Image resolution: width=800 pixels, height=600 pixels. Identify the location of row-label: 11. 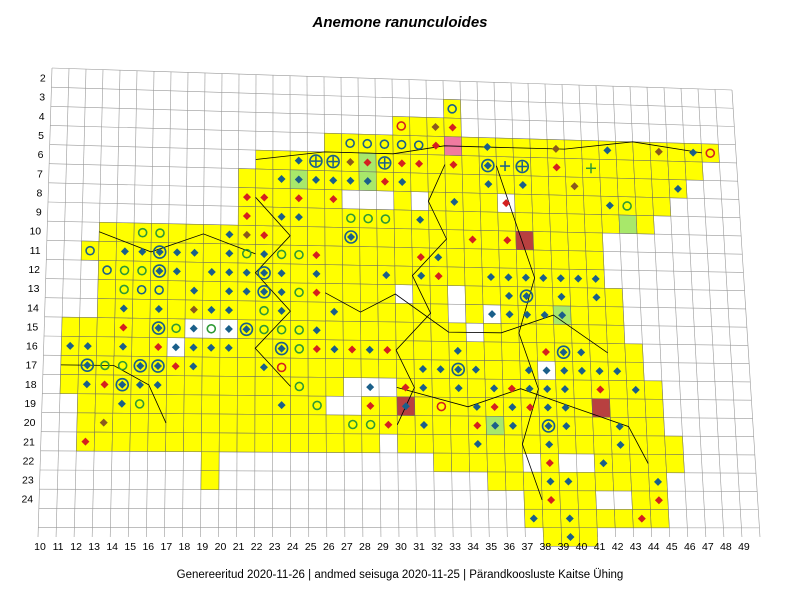
(35, 251).